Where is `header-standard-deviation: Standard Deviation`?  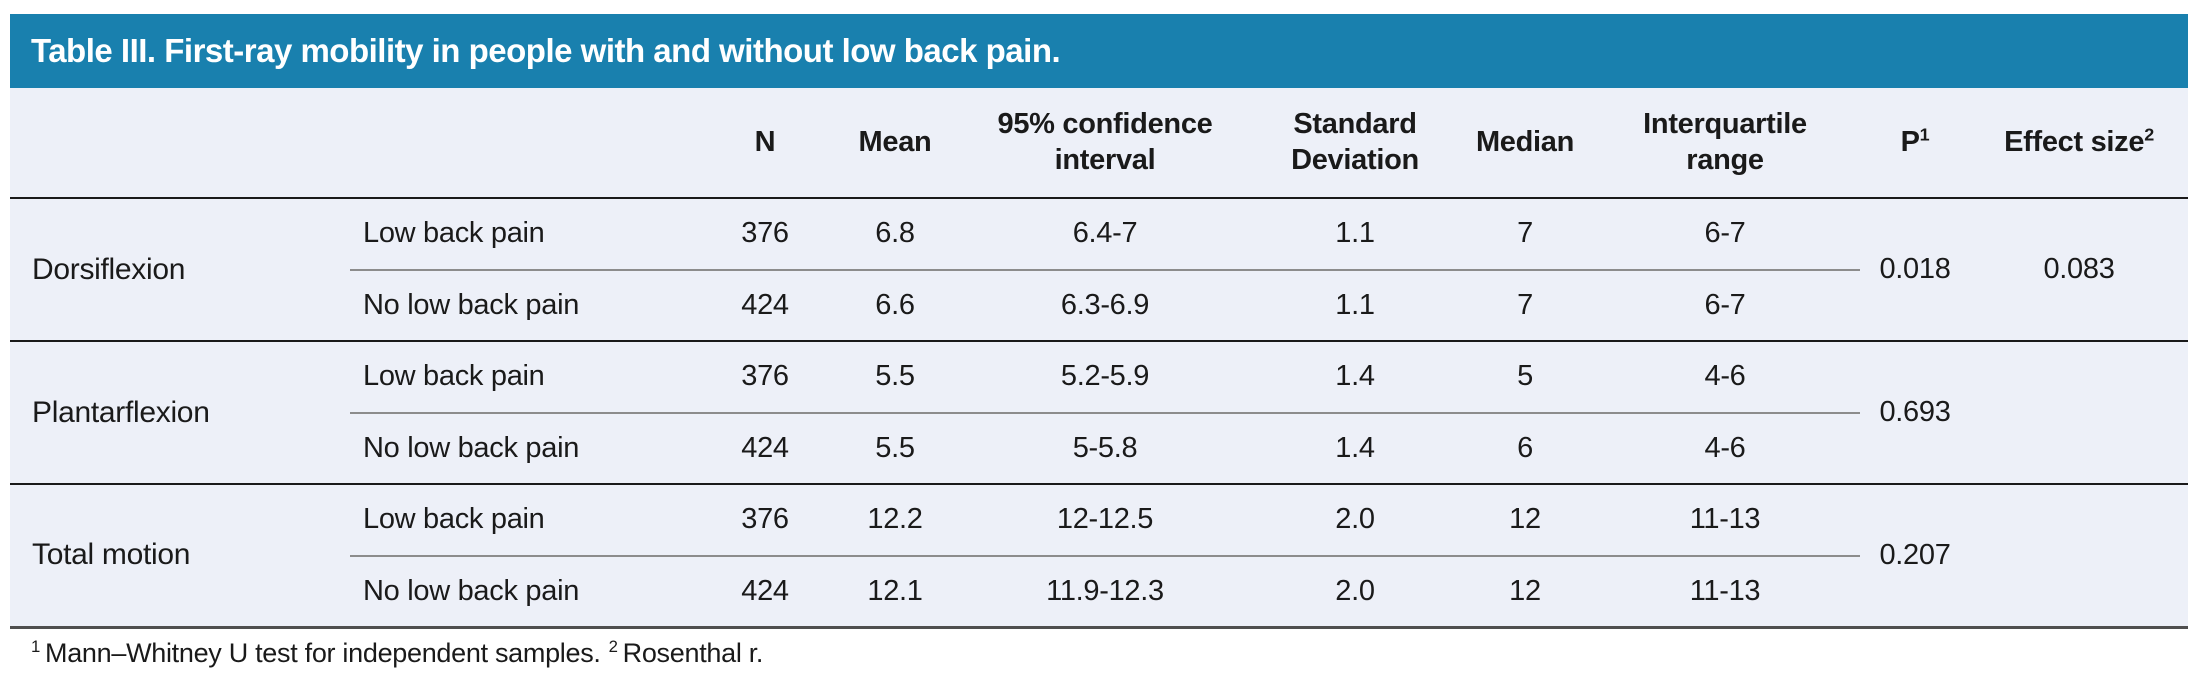
header-standard-deviation: Standard Deviation is located at coordinates (1355, 142).